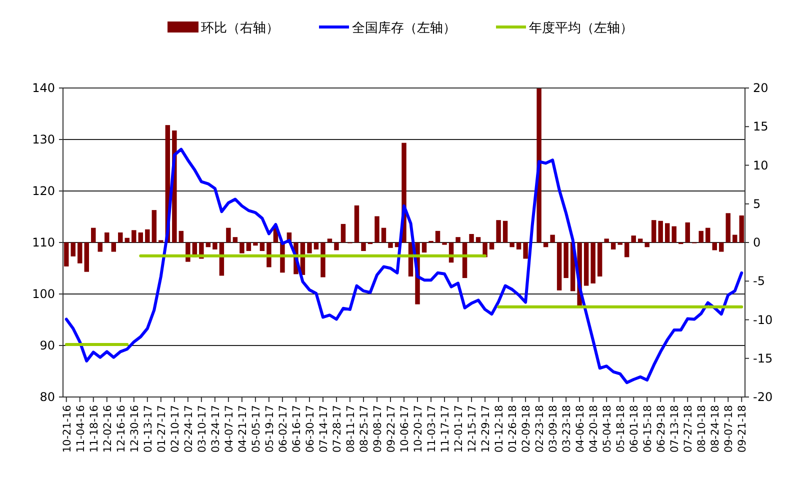 This screenshot has height=500, width=800. What do you see at coordinates (580, 429) in the screenshot?
I see `x-tick-label: 04-06-18` at bounding box center [580, 429].